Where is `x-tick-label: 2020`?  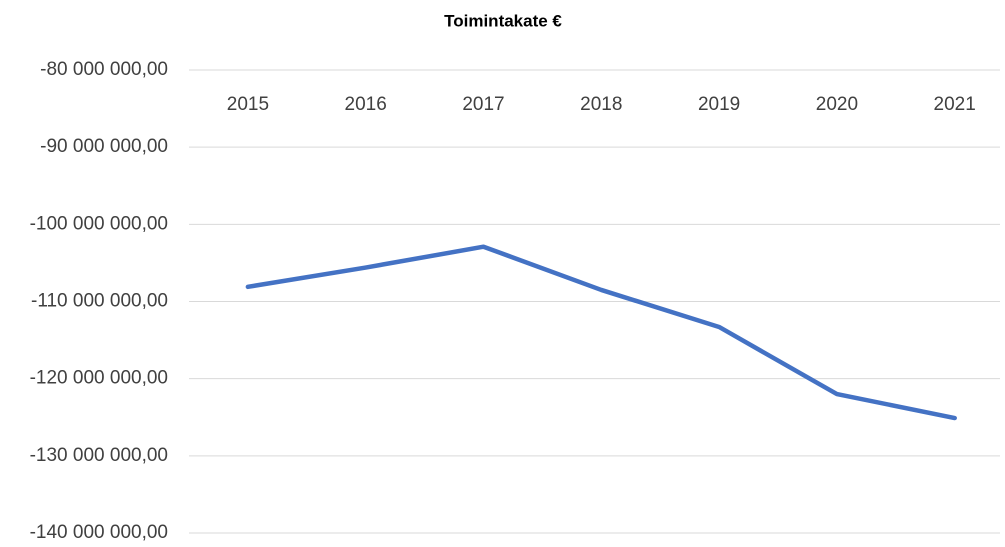 x-tick-label: 2020 is located at coordinates (837, 104).